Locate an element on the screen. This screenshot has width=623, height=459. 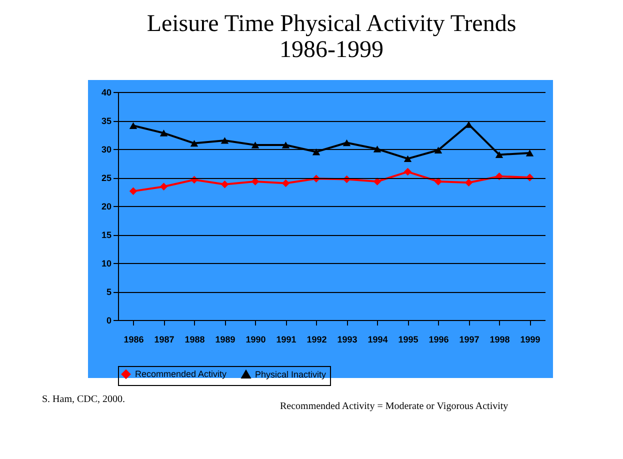
x-tick-label: 1998 is located at coordinates (500, 339).